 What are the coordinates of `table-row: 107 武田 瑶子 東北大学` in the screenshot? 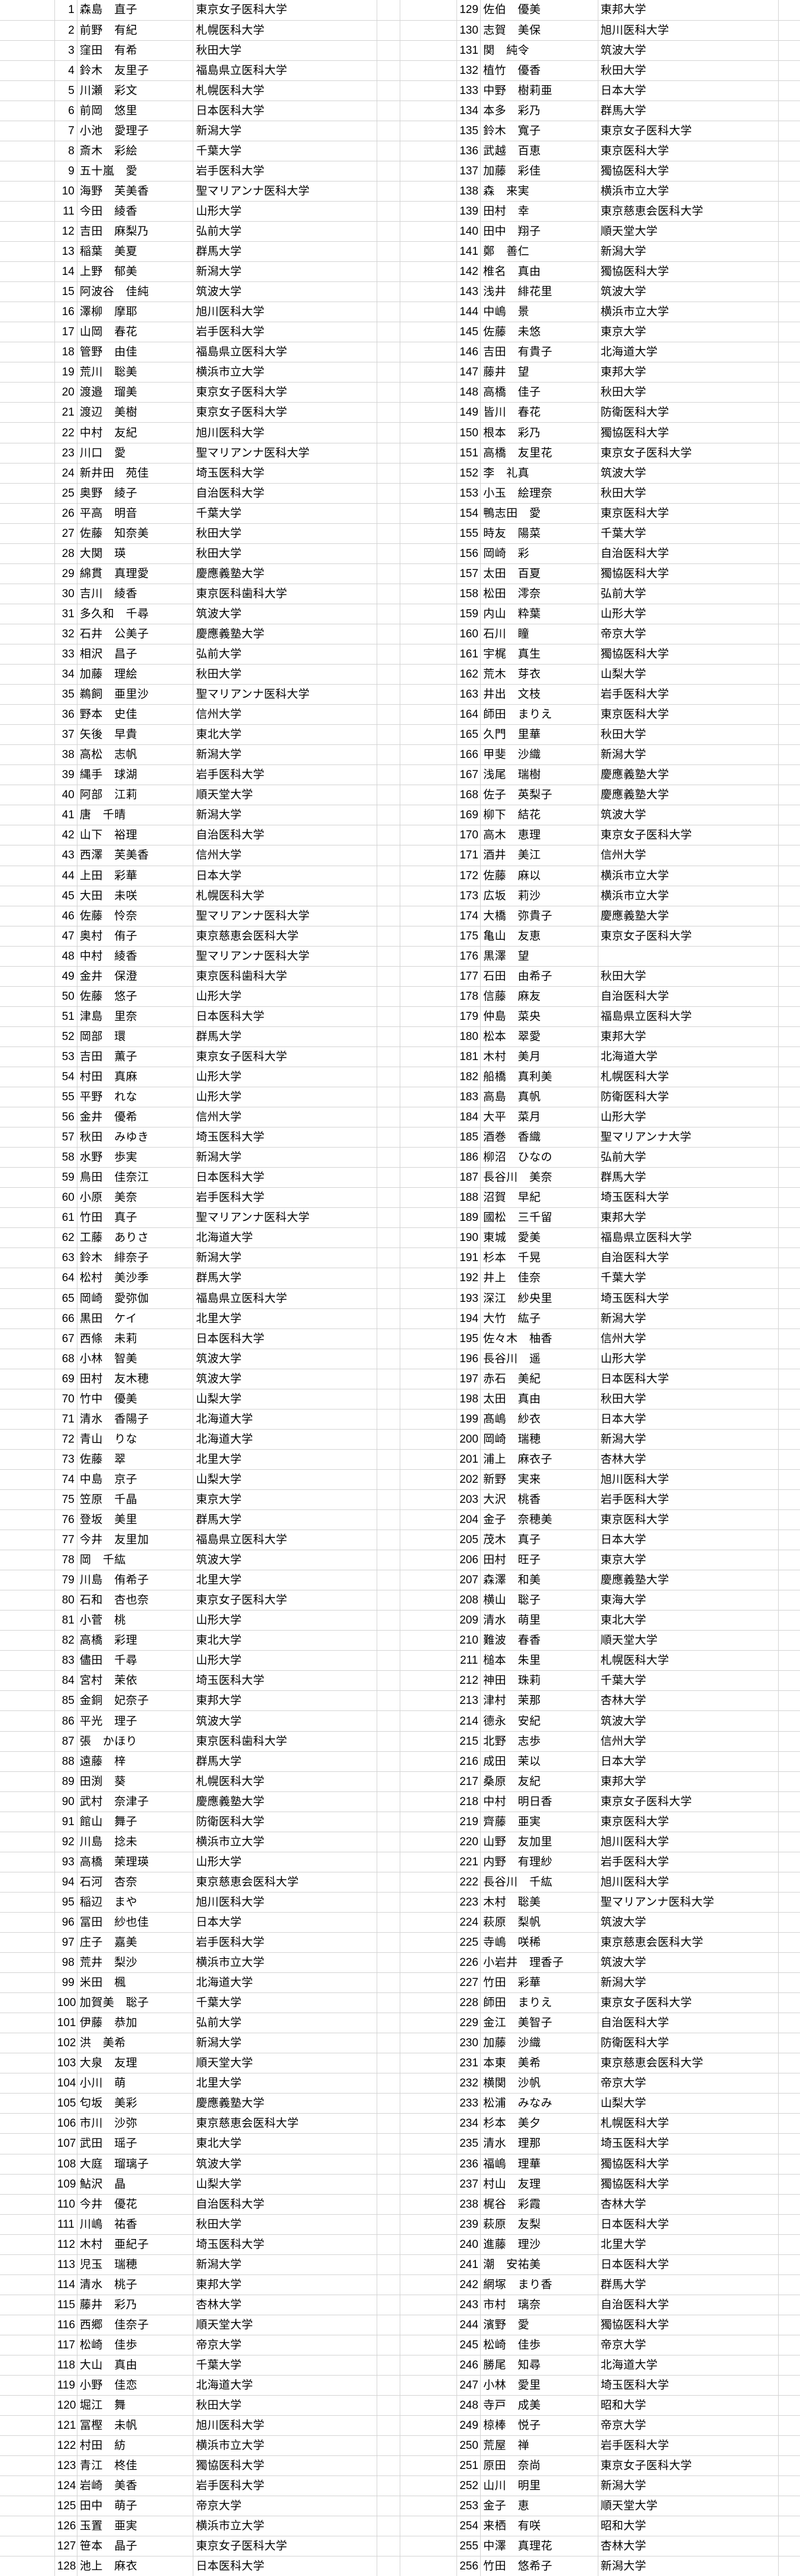 It's located at (200, 2143).